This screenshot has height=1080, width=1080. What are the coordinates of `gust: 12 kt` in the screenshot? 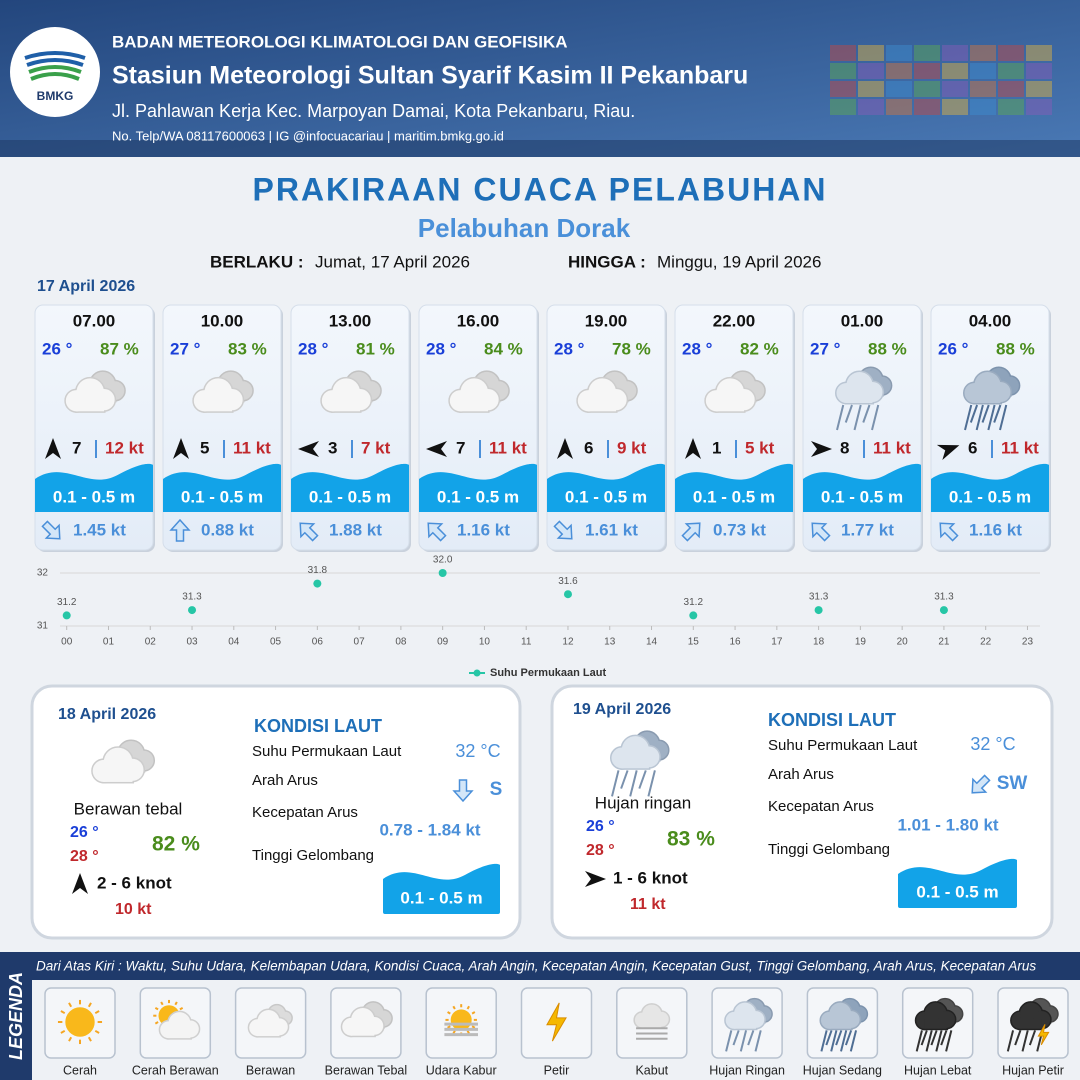 It's located at (124, 447).